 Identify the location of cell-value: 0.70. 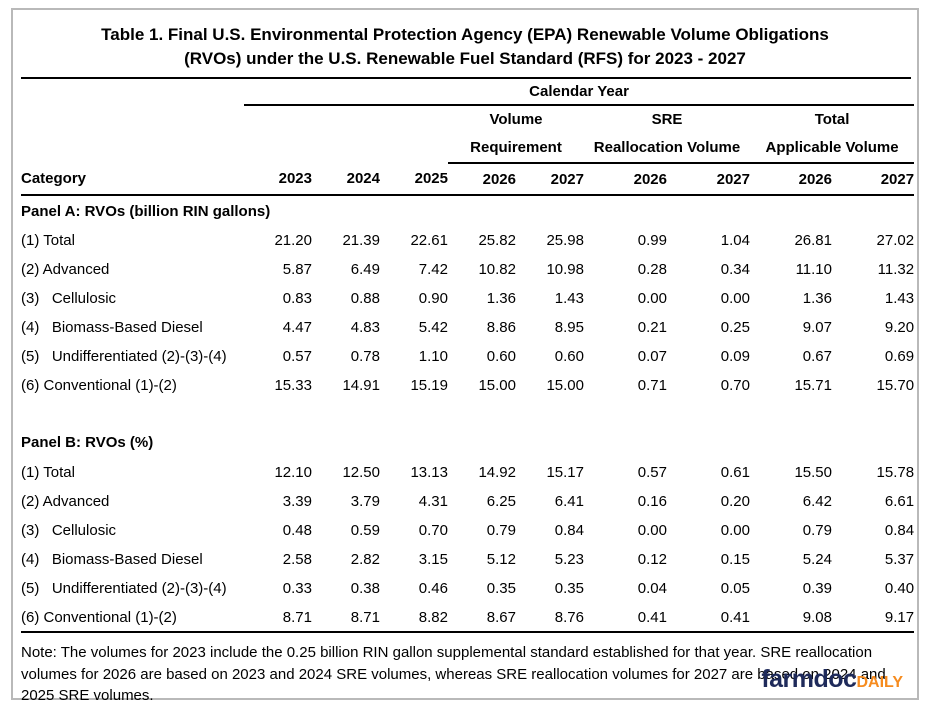
(735, 385).